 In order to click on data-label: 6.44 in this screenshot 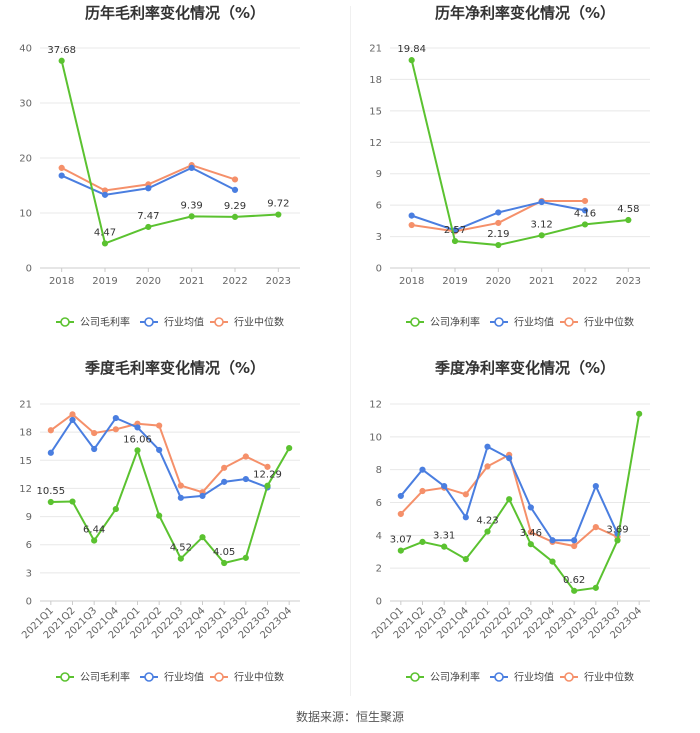, I will do `click(94, 530)`.